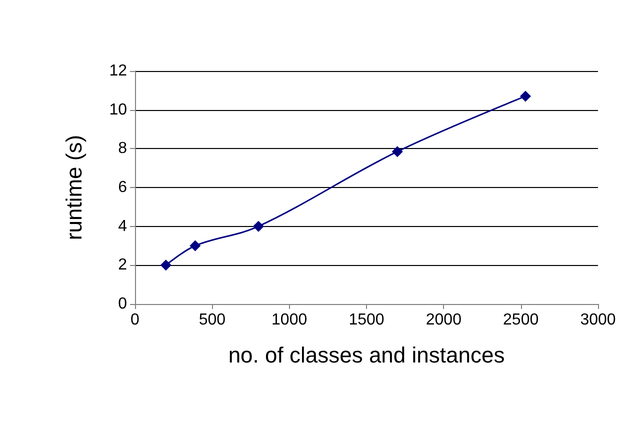  Describe the element at coordinates (123, 226) in the screenshot. I see `y-tick-label: 4` at that location.